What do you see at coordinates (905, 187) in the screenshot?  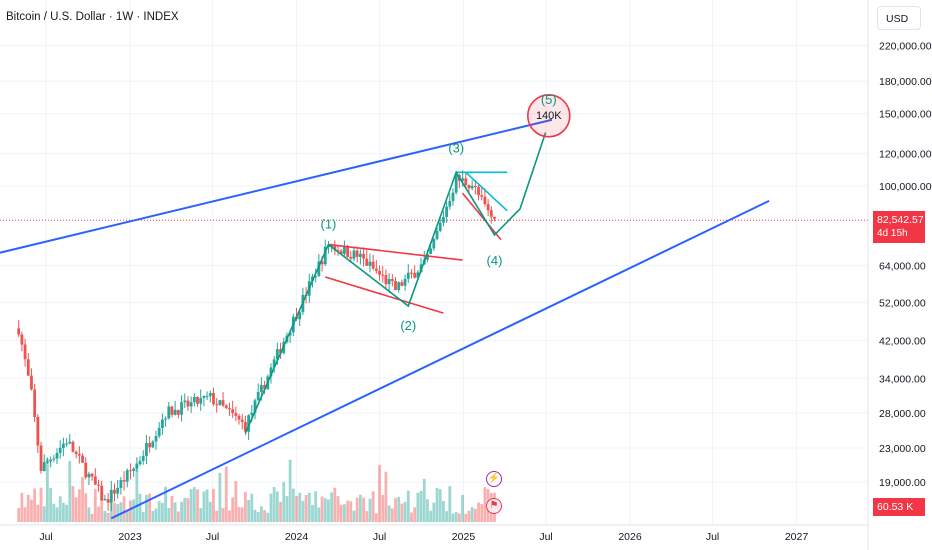 I see `price-tick-label: 100,000.00` at bounding box center [905, 187].